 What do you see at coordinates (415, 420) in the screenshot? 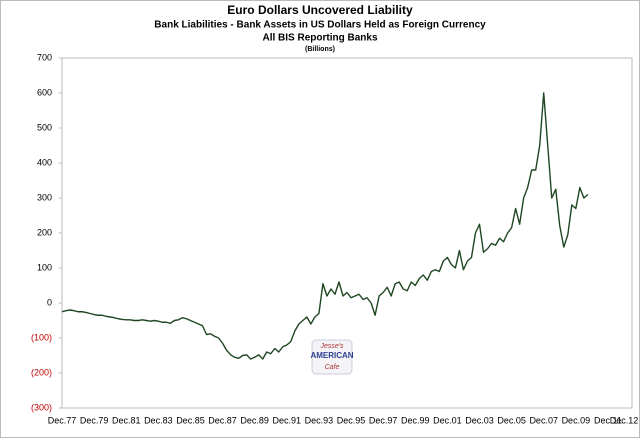
I see `x-tick-label: Dec.99` at bounding box center [415, 420].